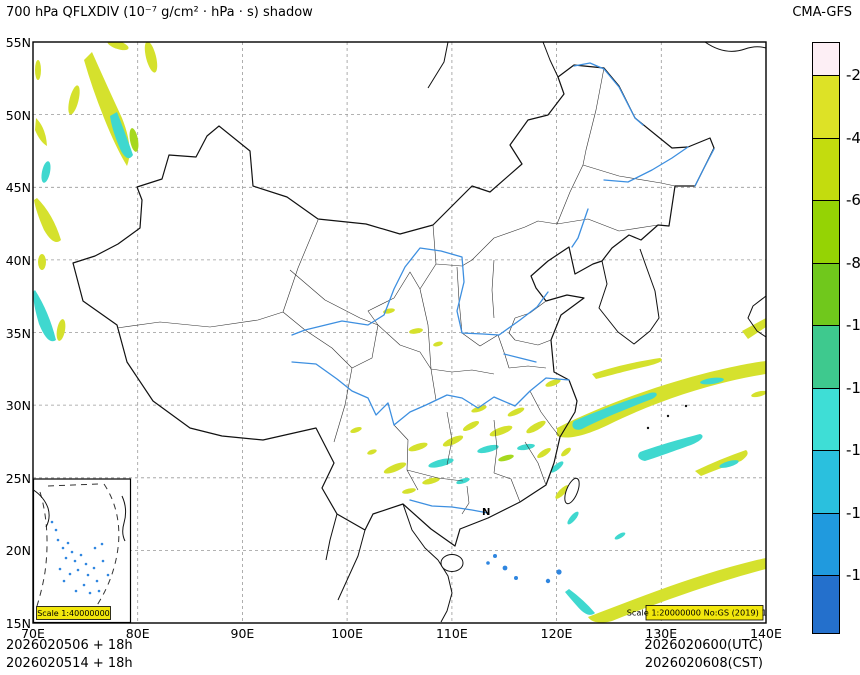  What do you see at coordinates (69, 645) in the screenshot?
I see `footer-run-utc: 2026020506 + 18h` at bounding box center [69, 645].